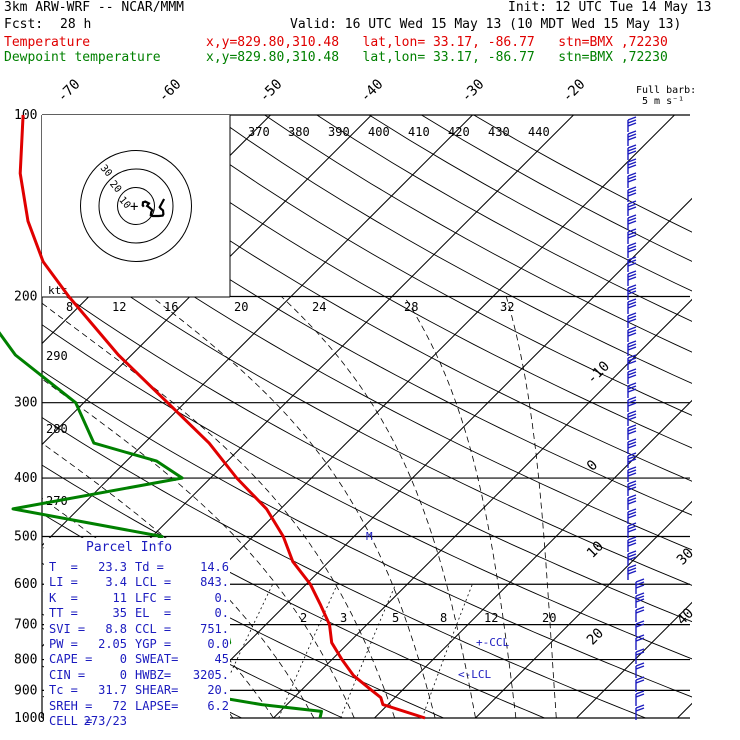  Describe the element at coordinates (139, 567) in the screenshot. I see `parcel-info-row: T = 23.3 Td = 14.6` at that location.